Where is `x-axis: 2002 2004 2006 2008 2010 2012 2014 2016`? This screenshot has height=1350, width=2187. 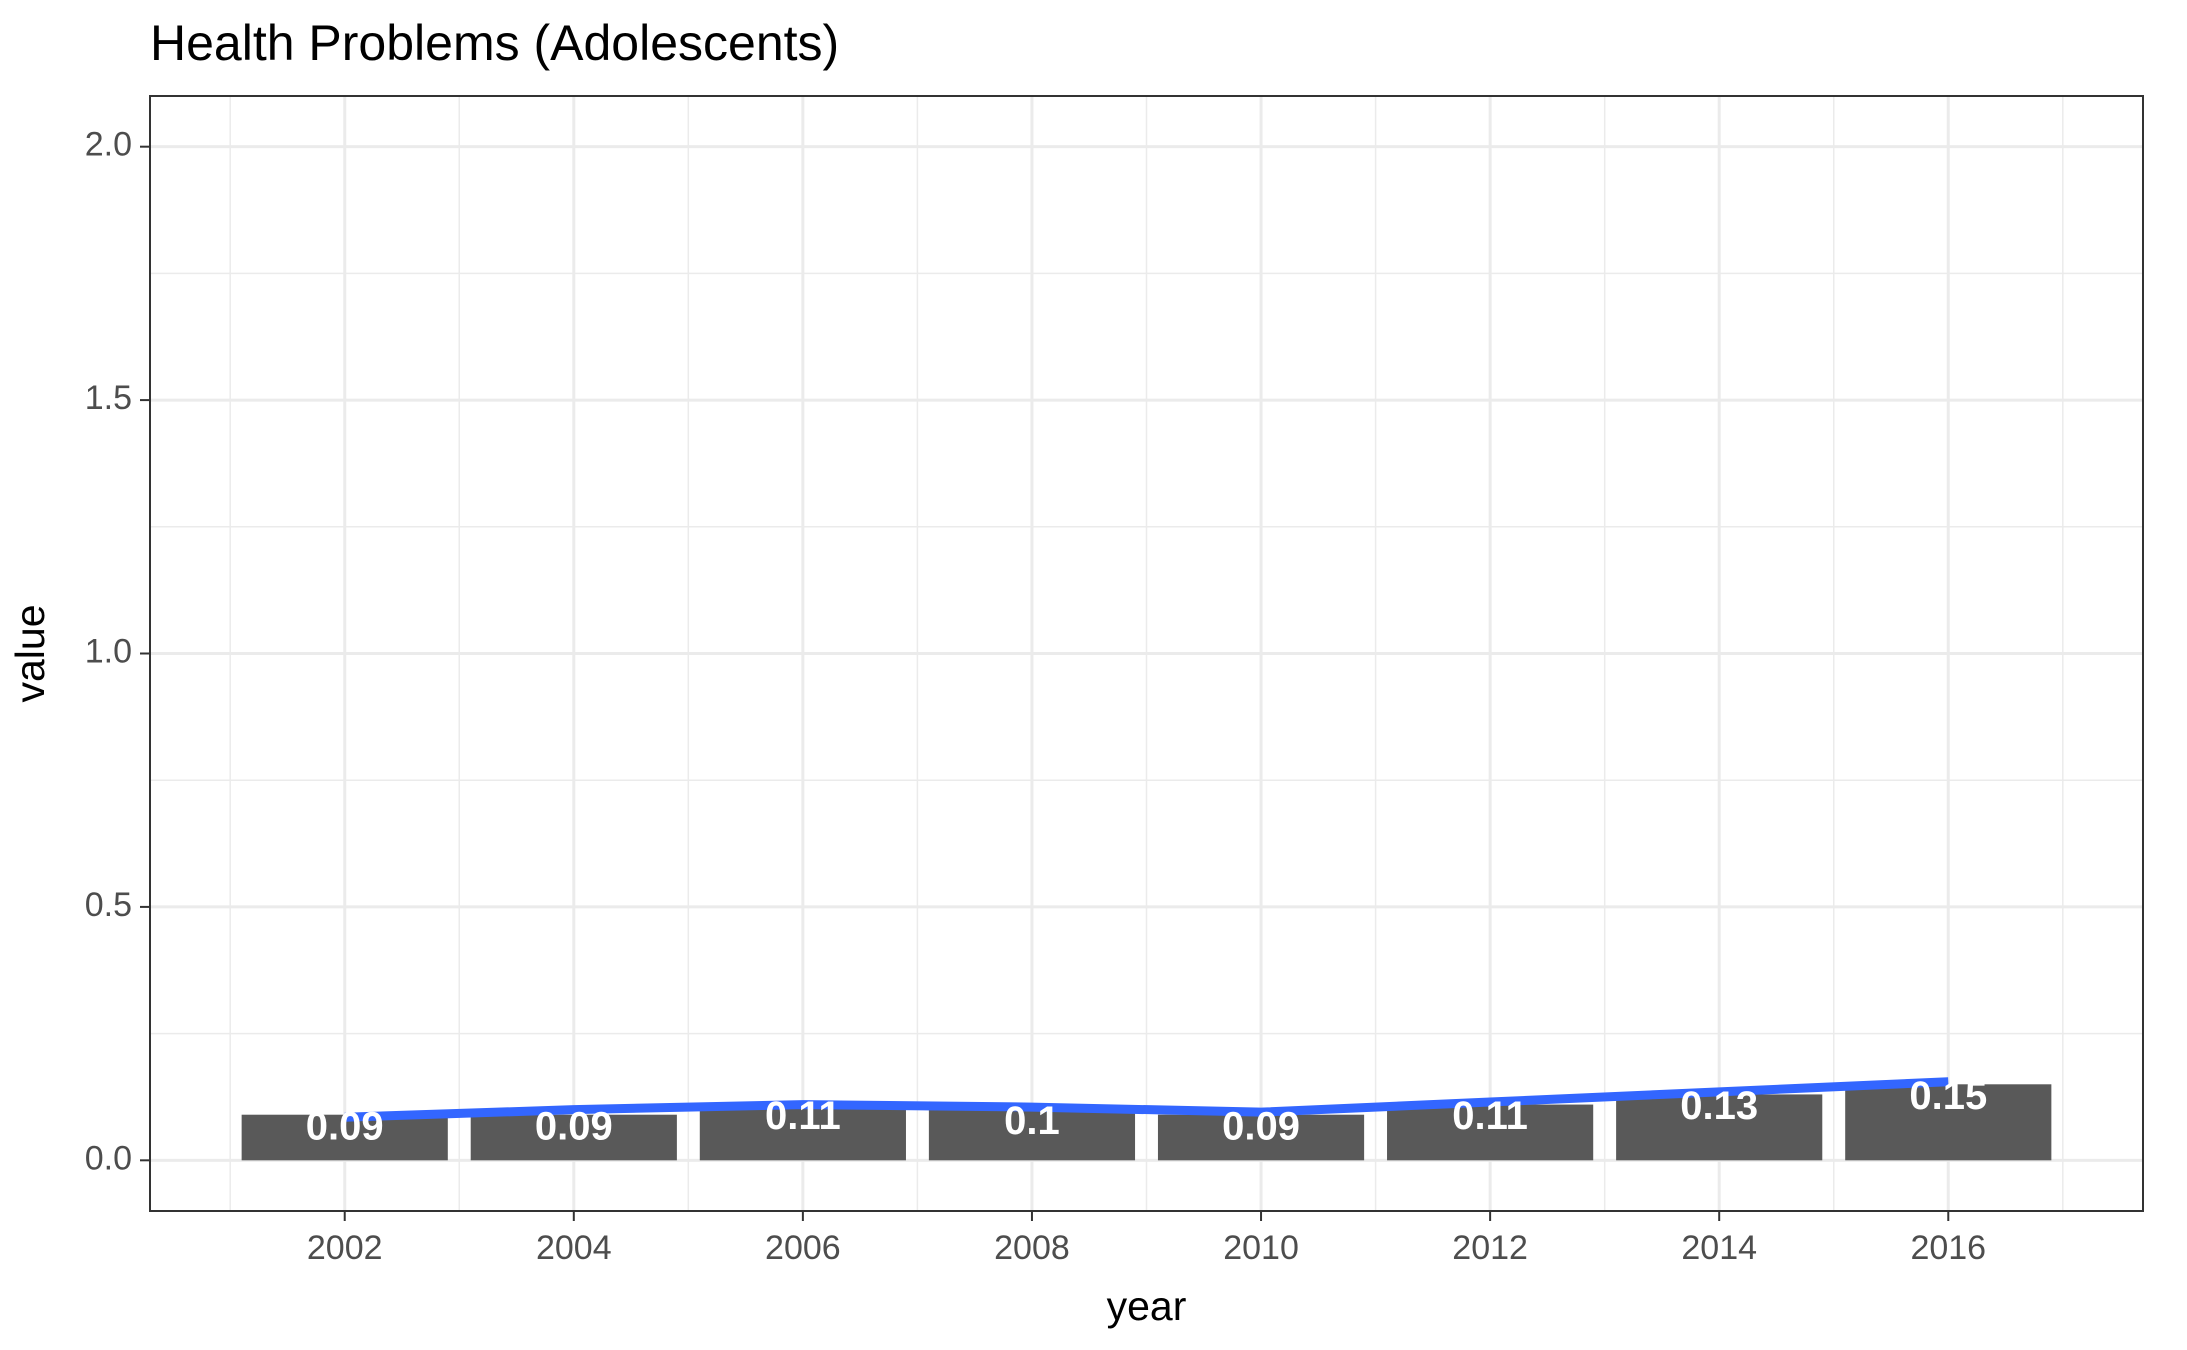
x-axis: 2002 2004 2006 2008 2010 2012 2014 2016 is located at coordinates (1146, 1239).